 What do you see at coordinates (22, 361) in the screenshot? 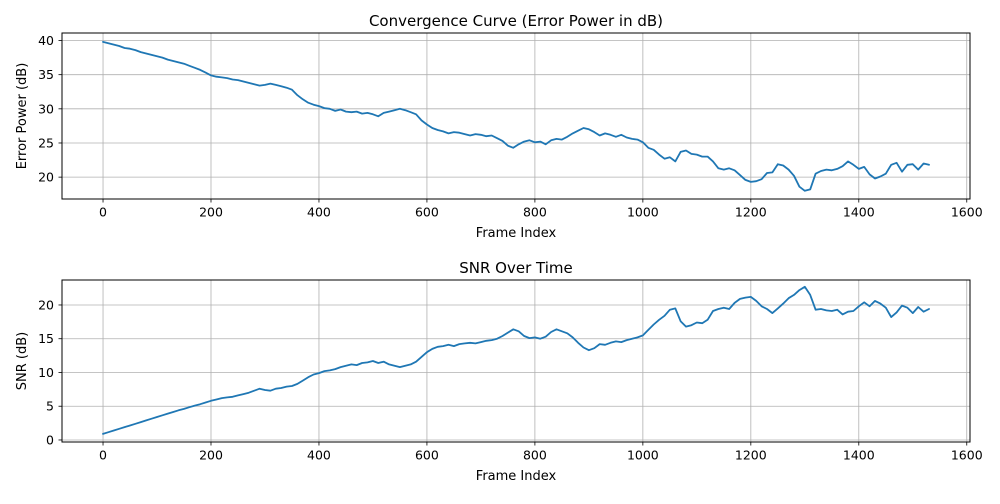
I see `y-axis-label: SNR (dB)` at bounding box center [22, 361].